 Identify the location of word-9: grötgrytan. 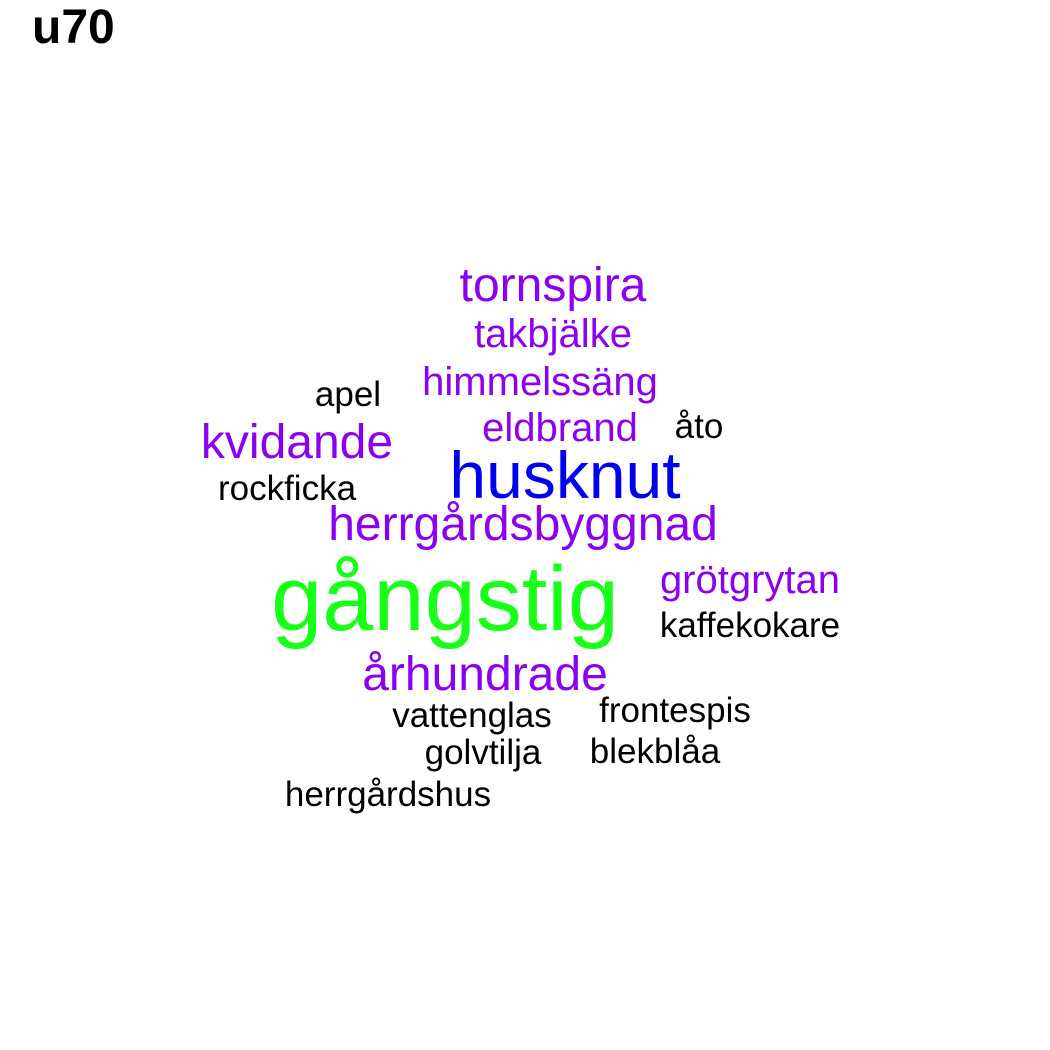
(750, 580).